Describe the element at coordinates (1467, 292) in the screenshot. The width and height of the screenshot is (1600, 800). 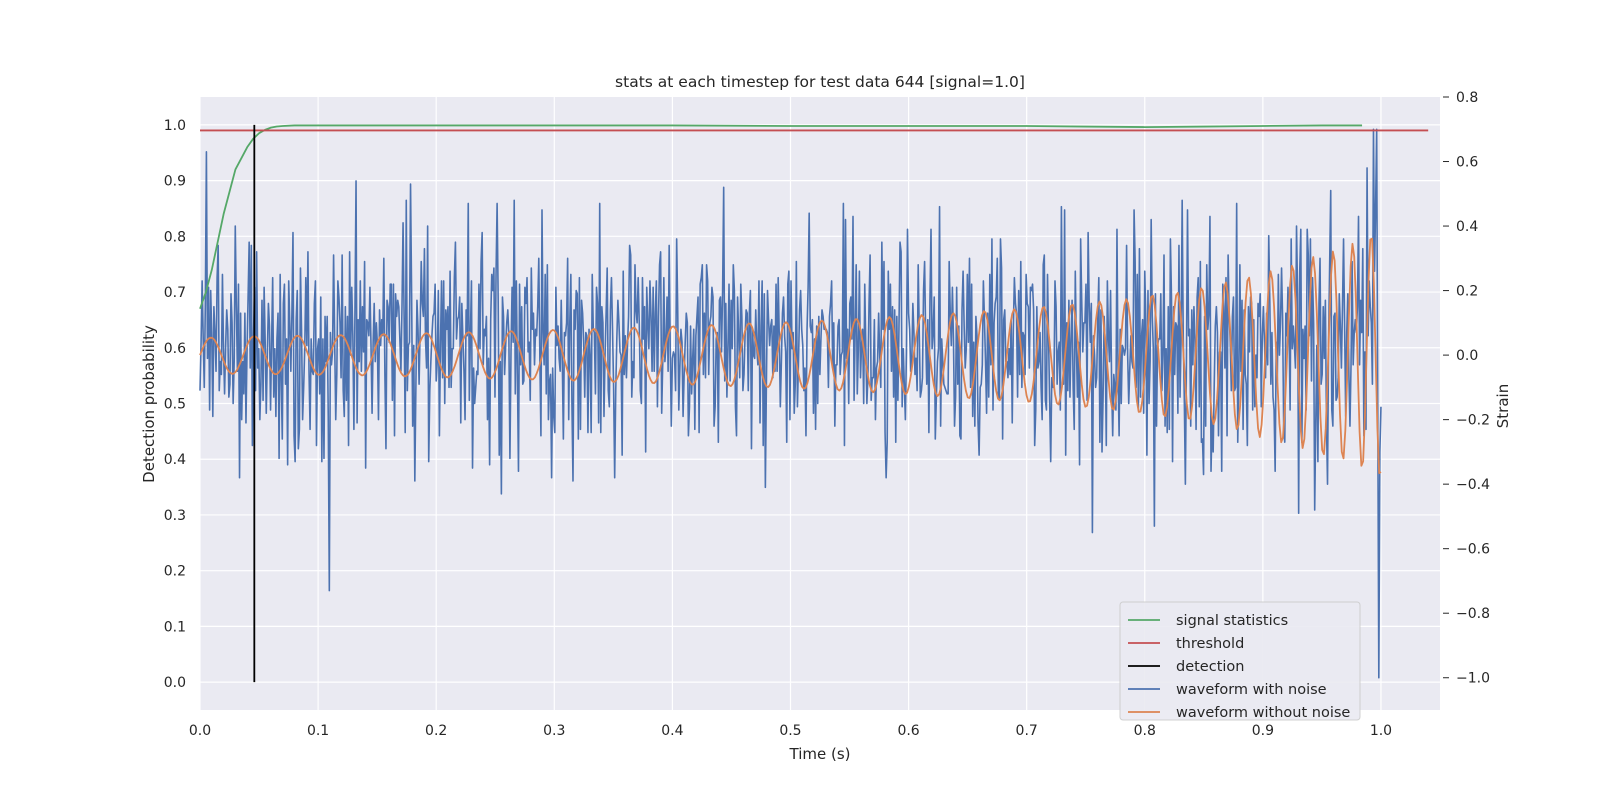
I see `right-y-tick-label: 0.2` at that location.